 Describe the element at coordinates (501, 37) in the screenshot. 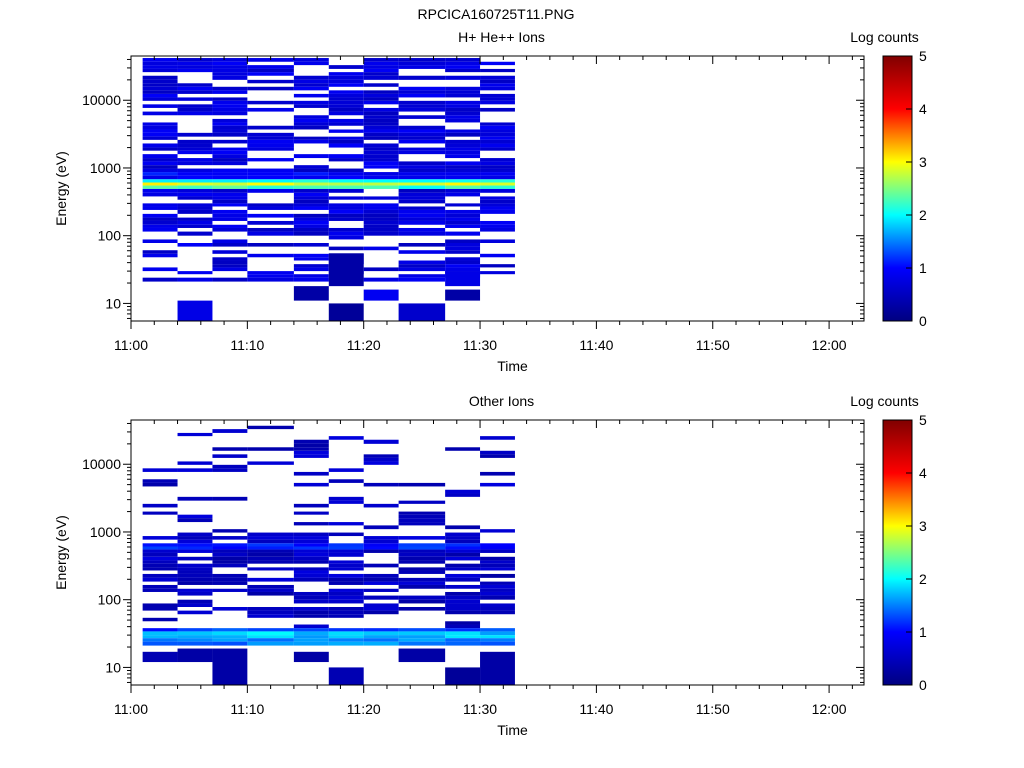

I see `panel-title: H+ He++ Ions` at that location.